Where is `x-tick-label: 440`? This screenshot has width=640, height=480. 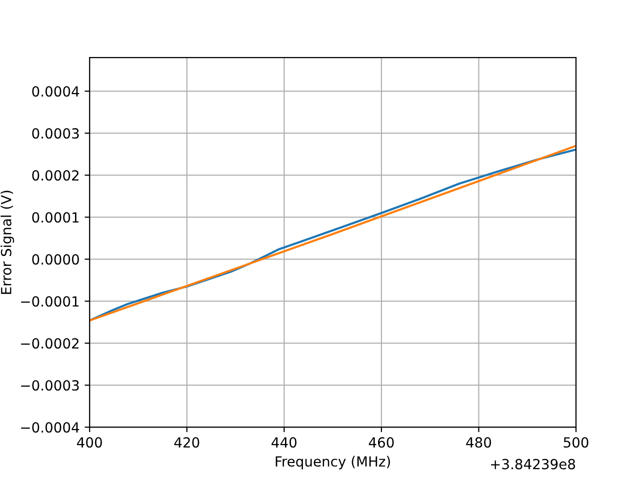
x-tick-label: 440 is located at coordinates (284, 442).